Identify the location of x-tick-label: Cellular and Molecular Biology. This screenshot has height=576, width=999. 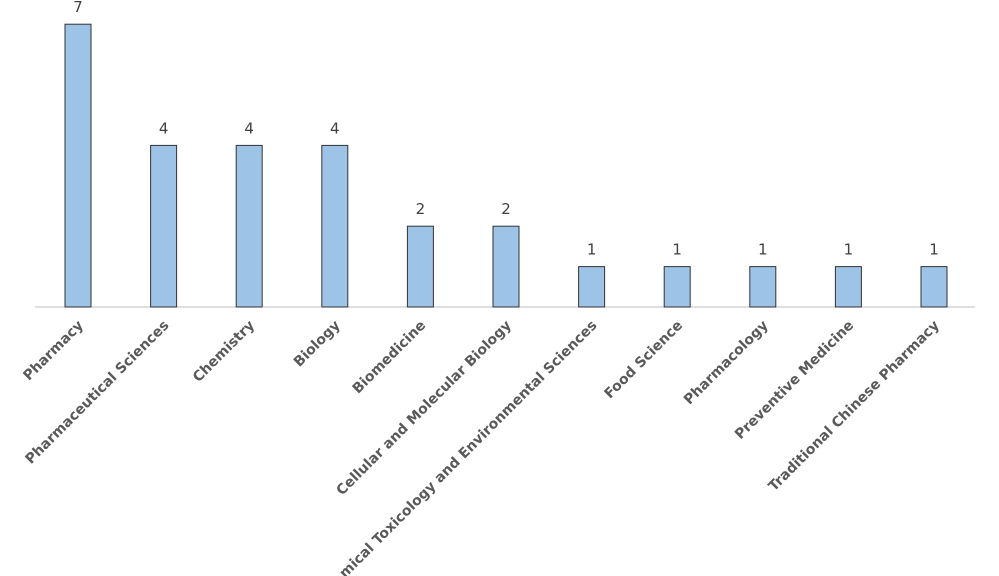
(423, 408).